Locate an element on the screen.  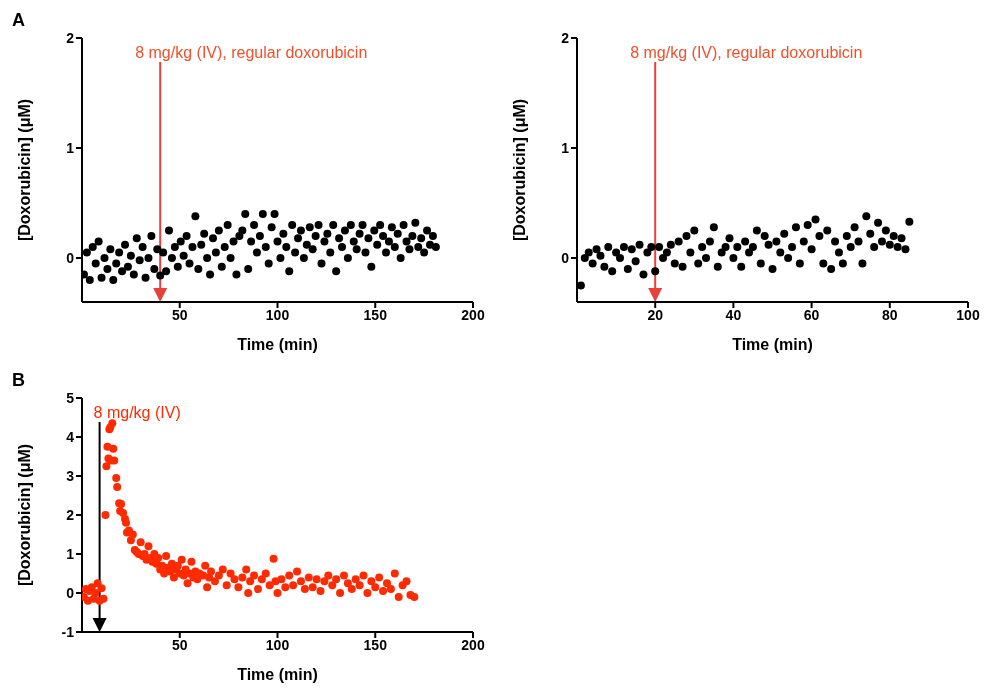
x-tick-label: 20 is located at coordinates (655, 314).